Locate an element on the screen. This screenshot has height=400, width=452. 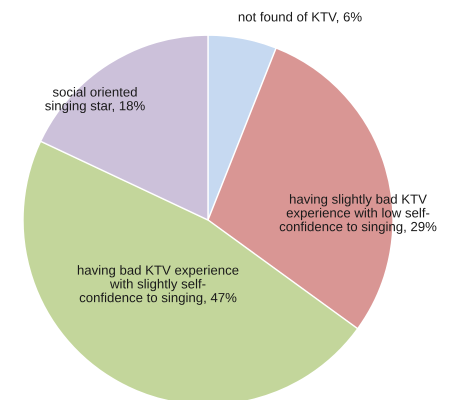
slice-label: not found of KTV, 6% is located at coordinates (300, 18).